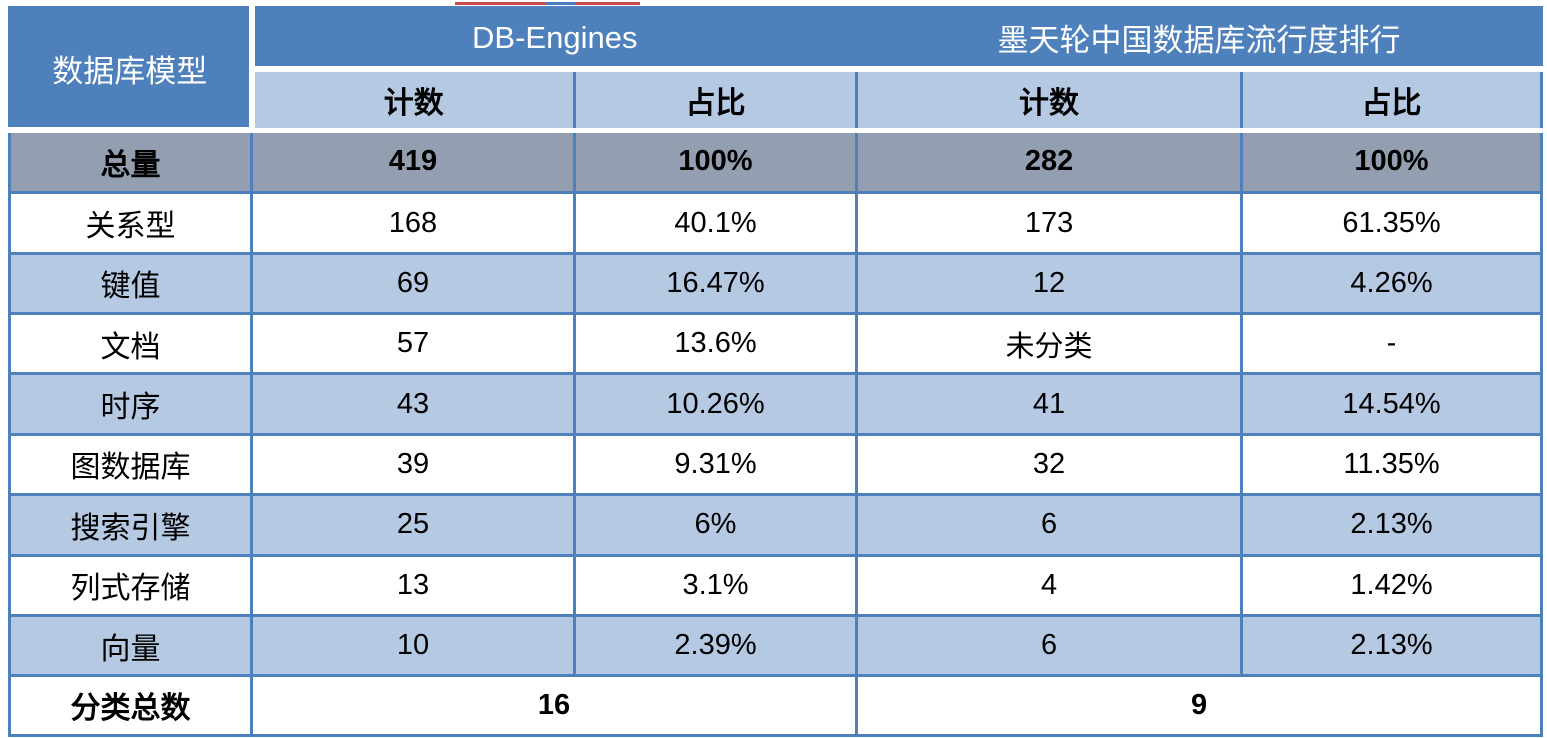 This screenshot has width=1547, height=738. Describe the element at coordinates (1049, 404) in the screenshot. I see `cell-value: 41` at that location.